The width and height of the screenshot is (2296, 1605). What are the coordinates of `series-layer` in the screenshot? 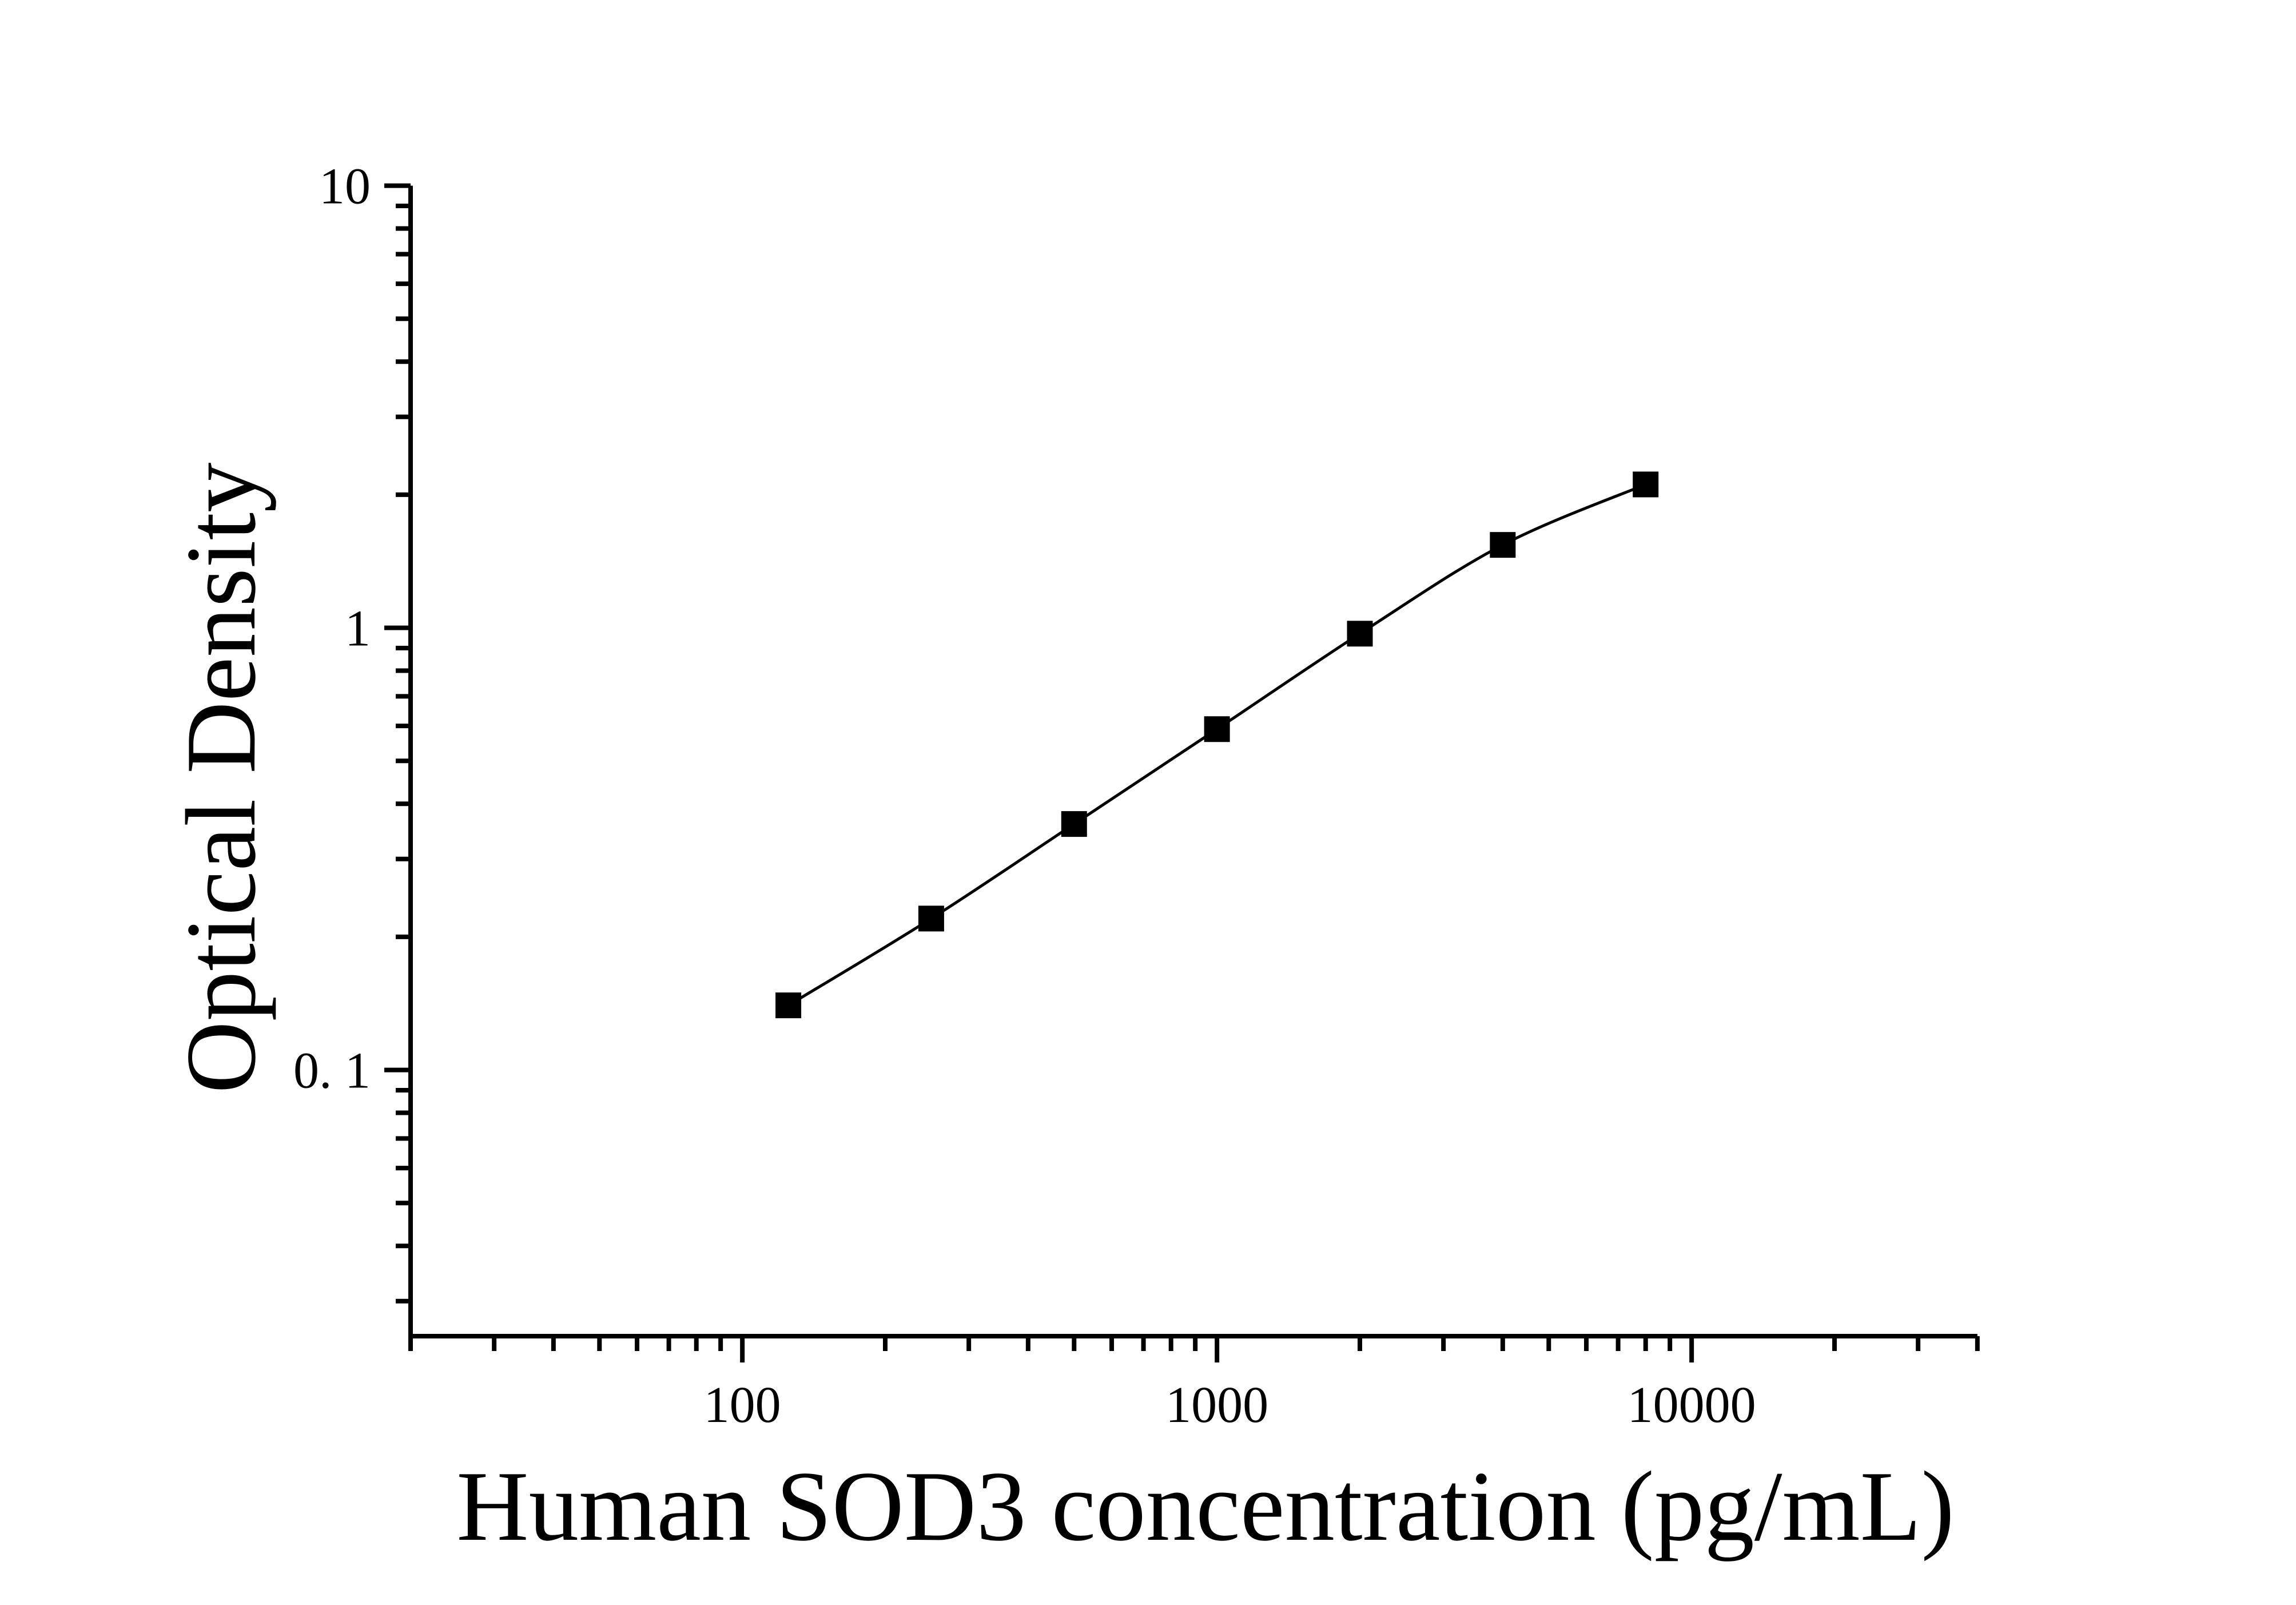 It's located at (1217, 745).